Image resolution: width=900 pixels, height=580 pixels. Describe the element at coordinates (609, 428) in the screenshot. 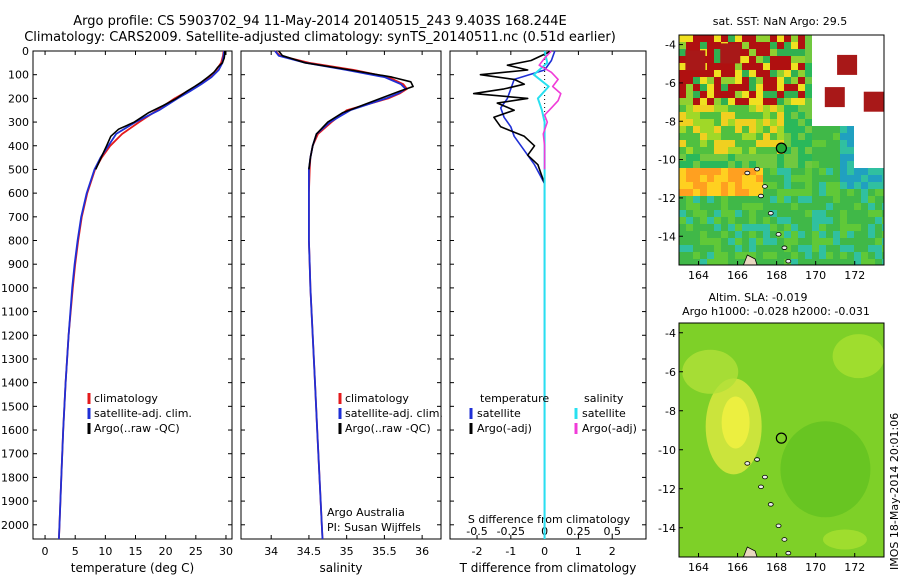

I see `legend-label: Argo(-adj)` at that location.